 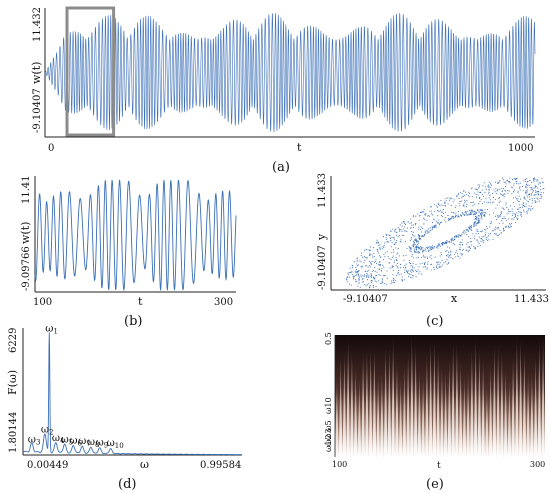 I want to click on panel-d-ytick-top: 6229, so click(x=13, y=340).